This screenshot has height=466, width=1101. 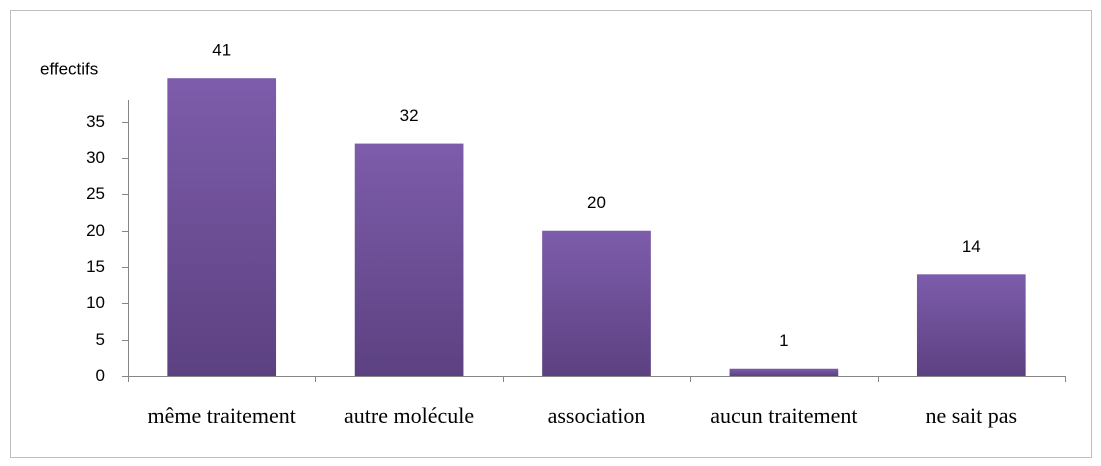 What do you see at coordinates (409, 415) in the screenshot?
I see `x-tick-label: autre molécule` at bounding box center [409, 415].